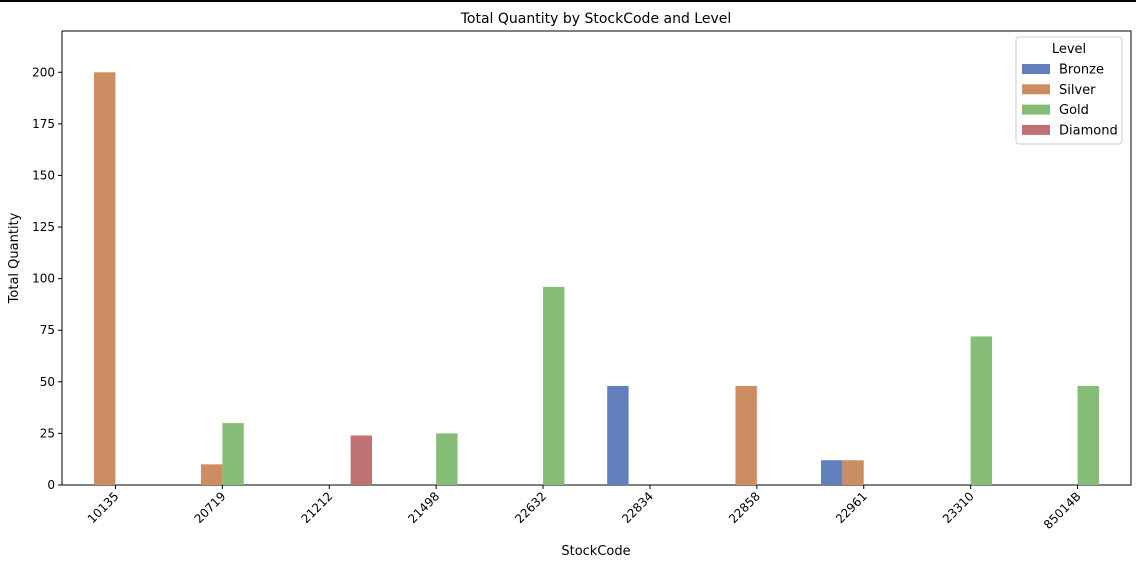  I want to click on x-tick-label: 23310, so click(958, 507).